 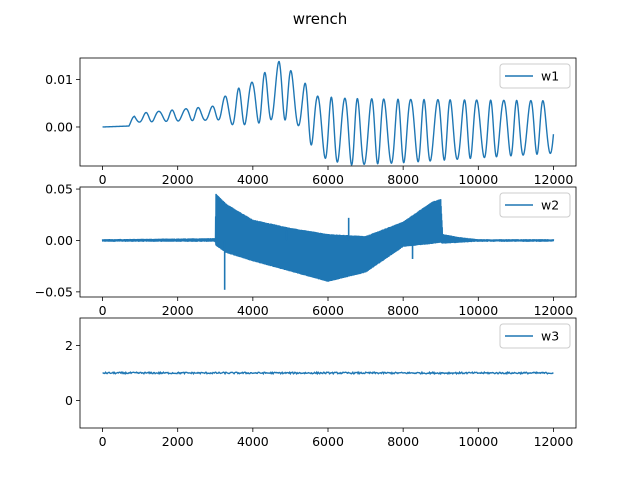 What do you see at coordinates (59, 189) in the screenshot?
I see `y-tick-label: 0.05` at bounding box center [59, 189].